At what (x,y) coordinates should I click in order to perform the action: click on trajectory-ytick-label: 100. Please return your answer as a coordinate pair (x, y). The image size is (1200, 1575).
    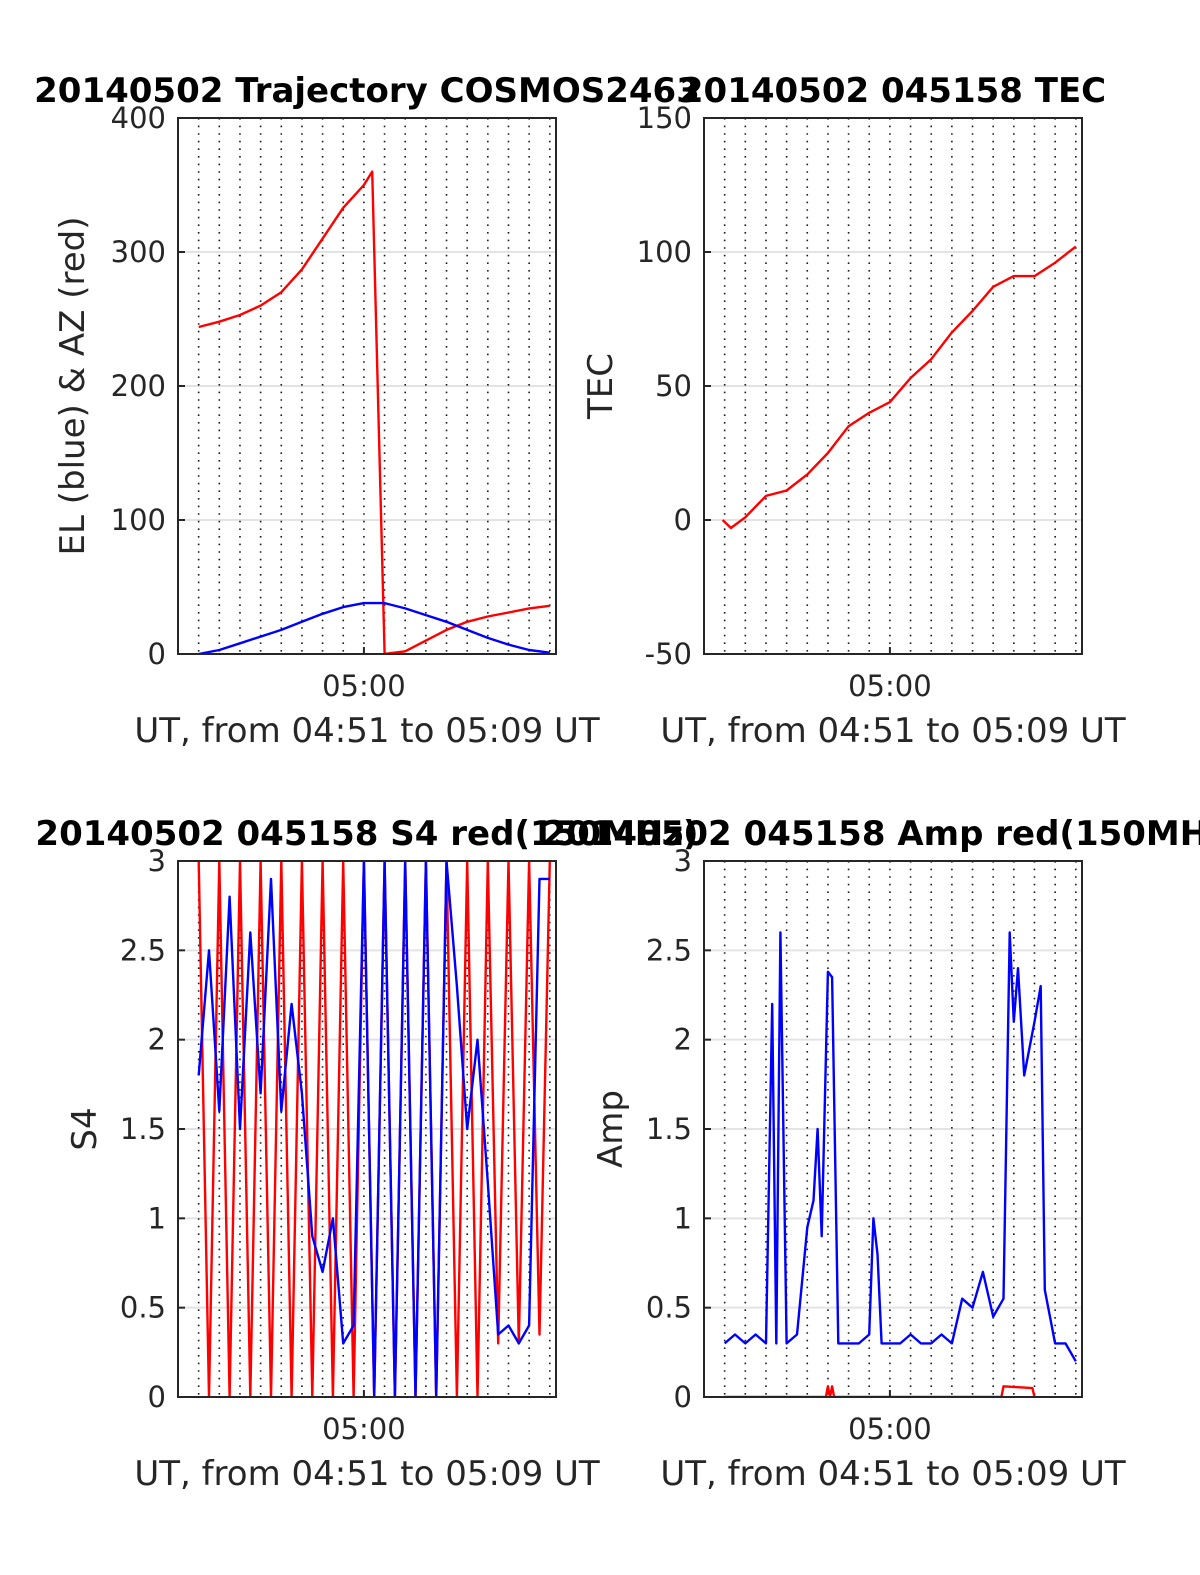
    Looking at the image, I should click on (138, 520).